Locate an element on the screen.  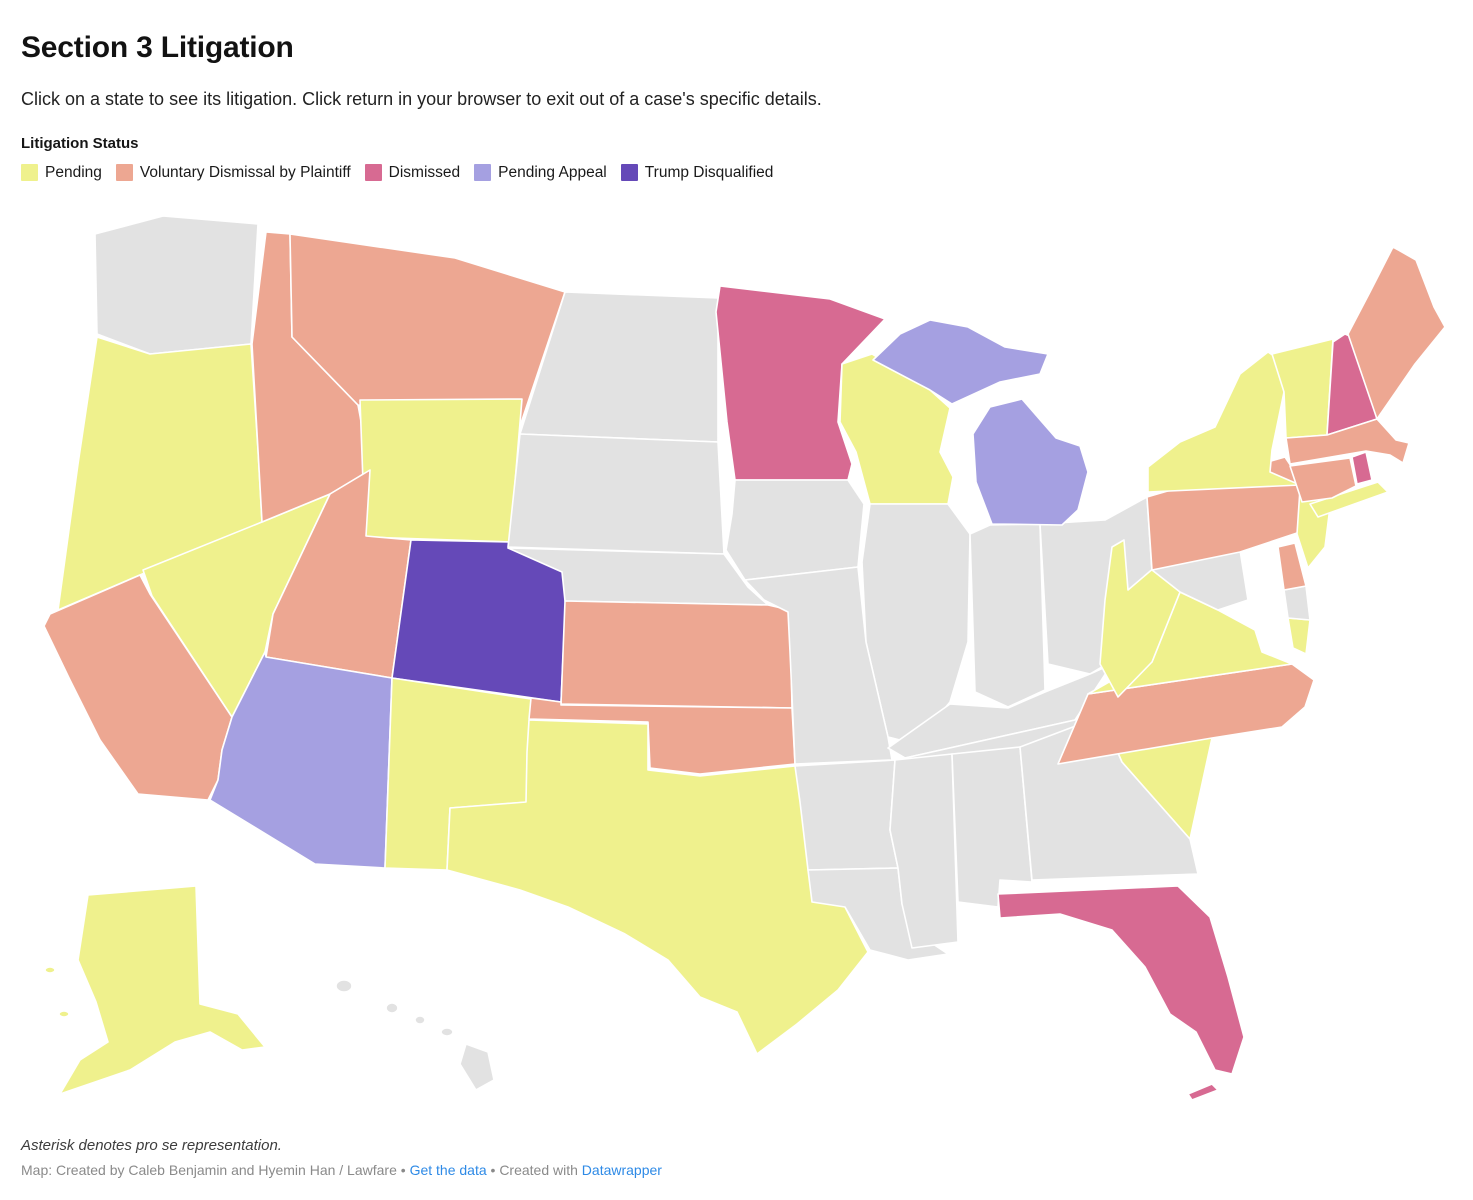
credit-text: Created with is located at coordinates (538, 1169).